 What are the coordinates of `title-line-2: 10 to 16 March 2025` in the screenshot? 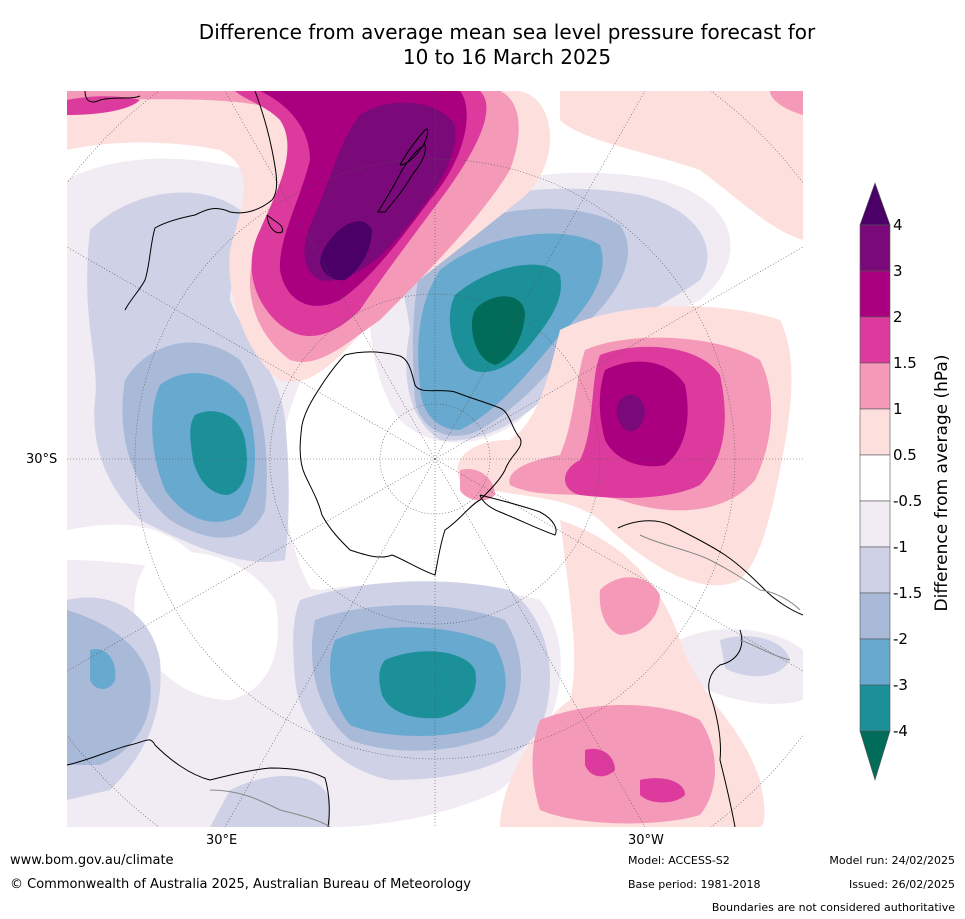 It's located at (507, 57).